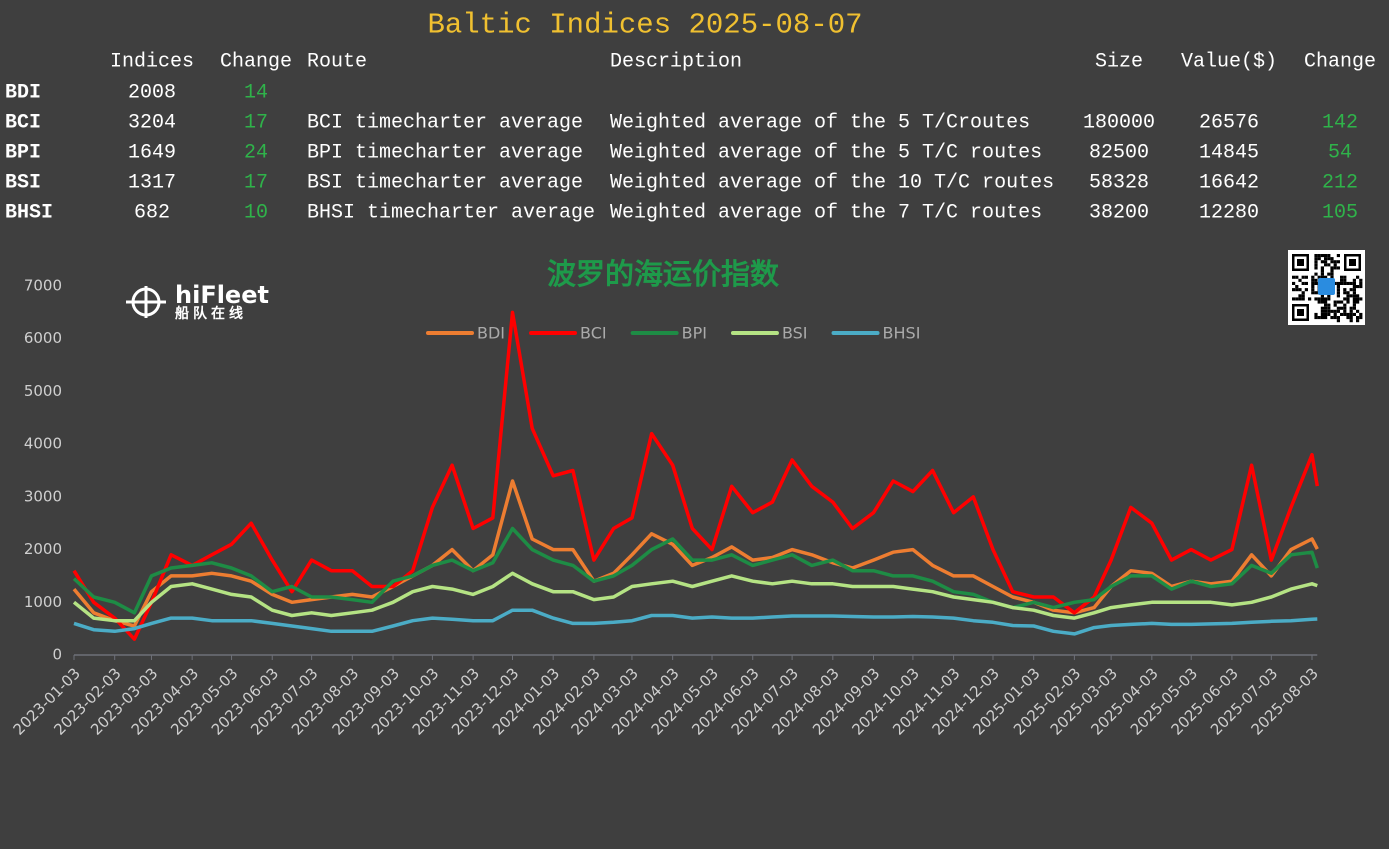  Describe the element at coordinates (152, 122) in the screenshot. I see `table-cell: 3204` at that location.